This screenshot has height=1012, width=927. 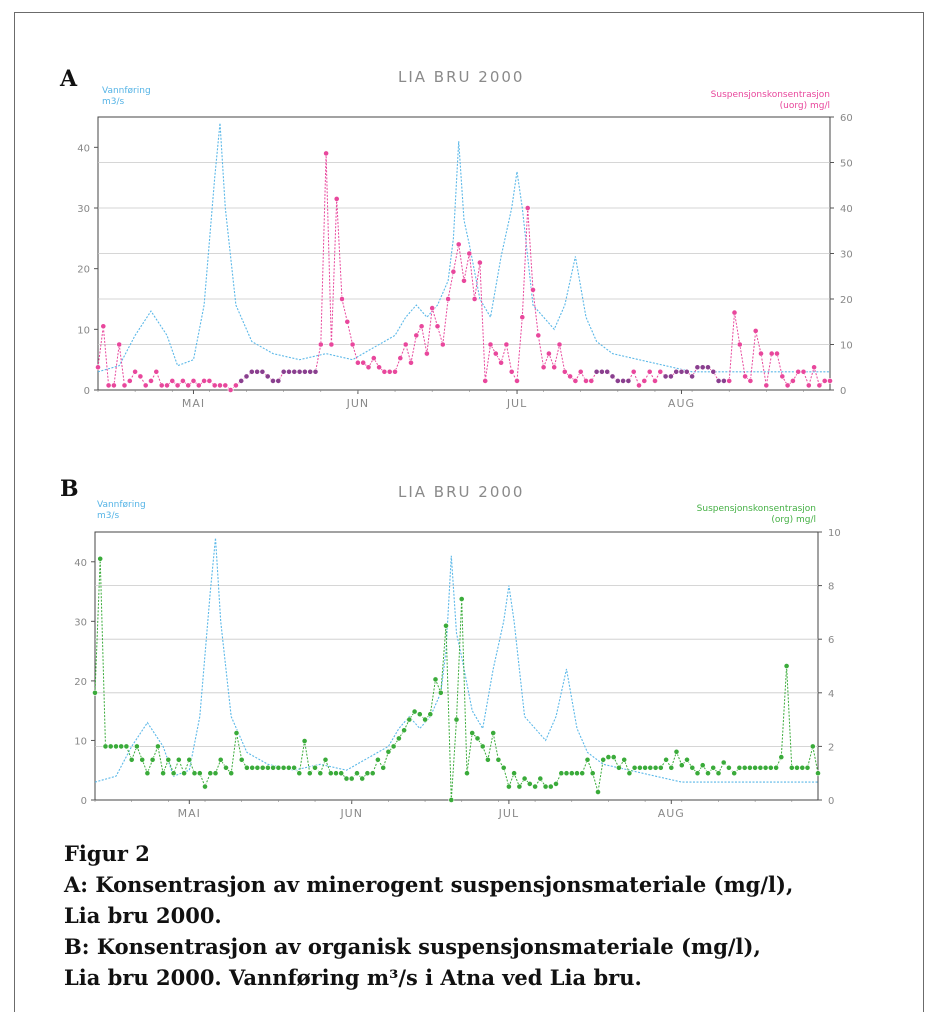 What do you see at coordinates (69, 489) in the screenshot?
I see `panel-b-letter: B` at bounding box center [69, 489].